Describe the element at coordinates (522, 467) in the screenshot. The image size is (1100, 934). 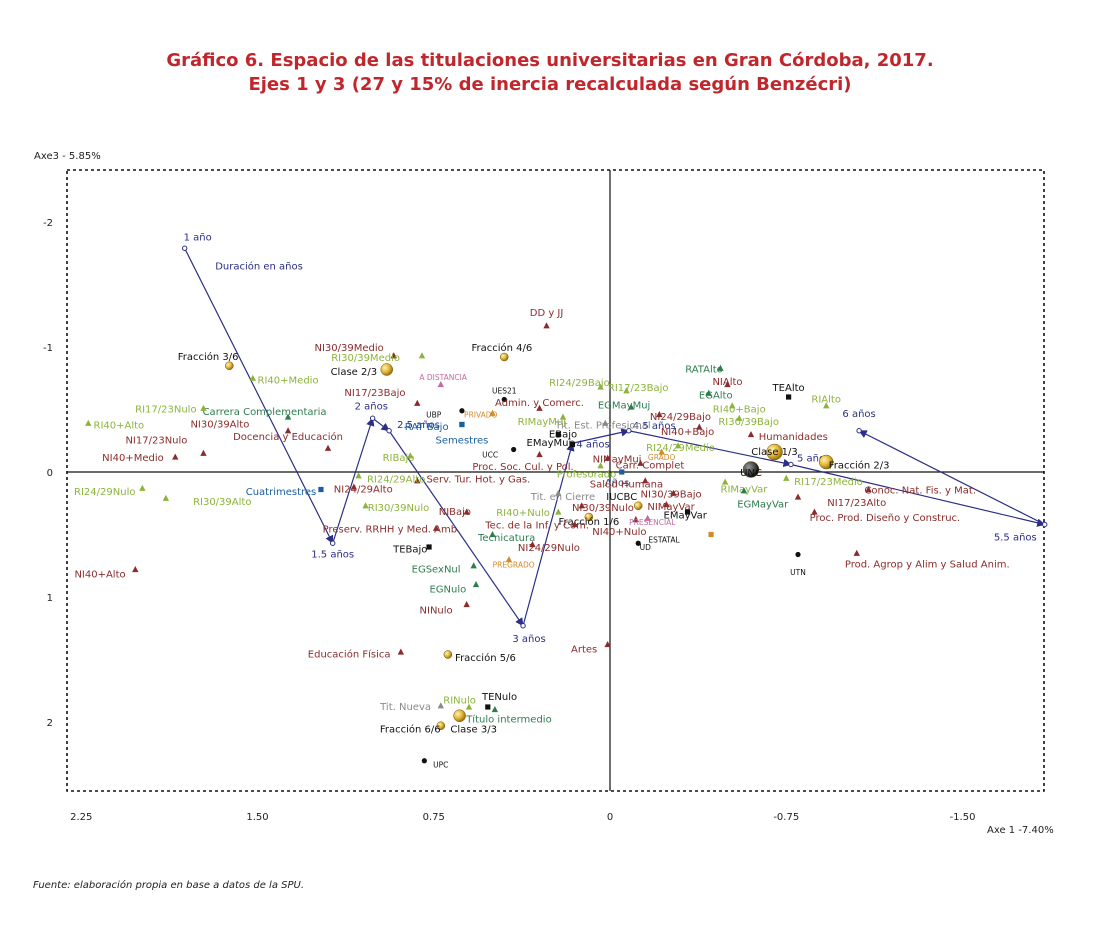
I see `point-label: Proc. Soc. Cul. y Pol.` at that location.